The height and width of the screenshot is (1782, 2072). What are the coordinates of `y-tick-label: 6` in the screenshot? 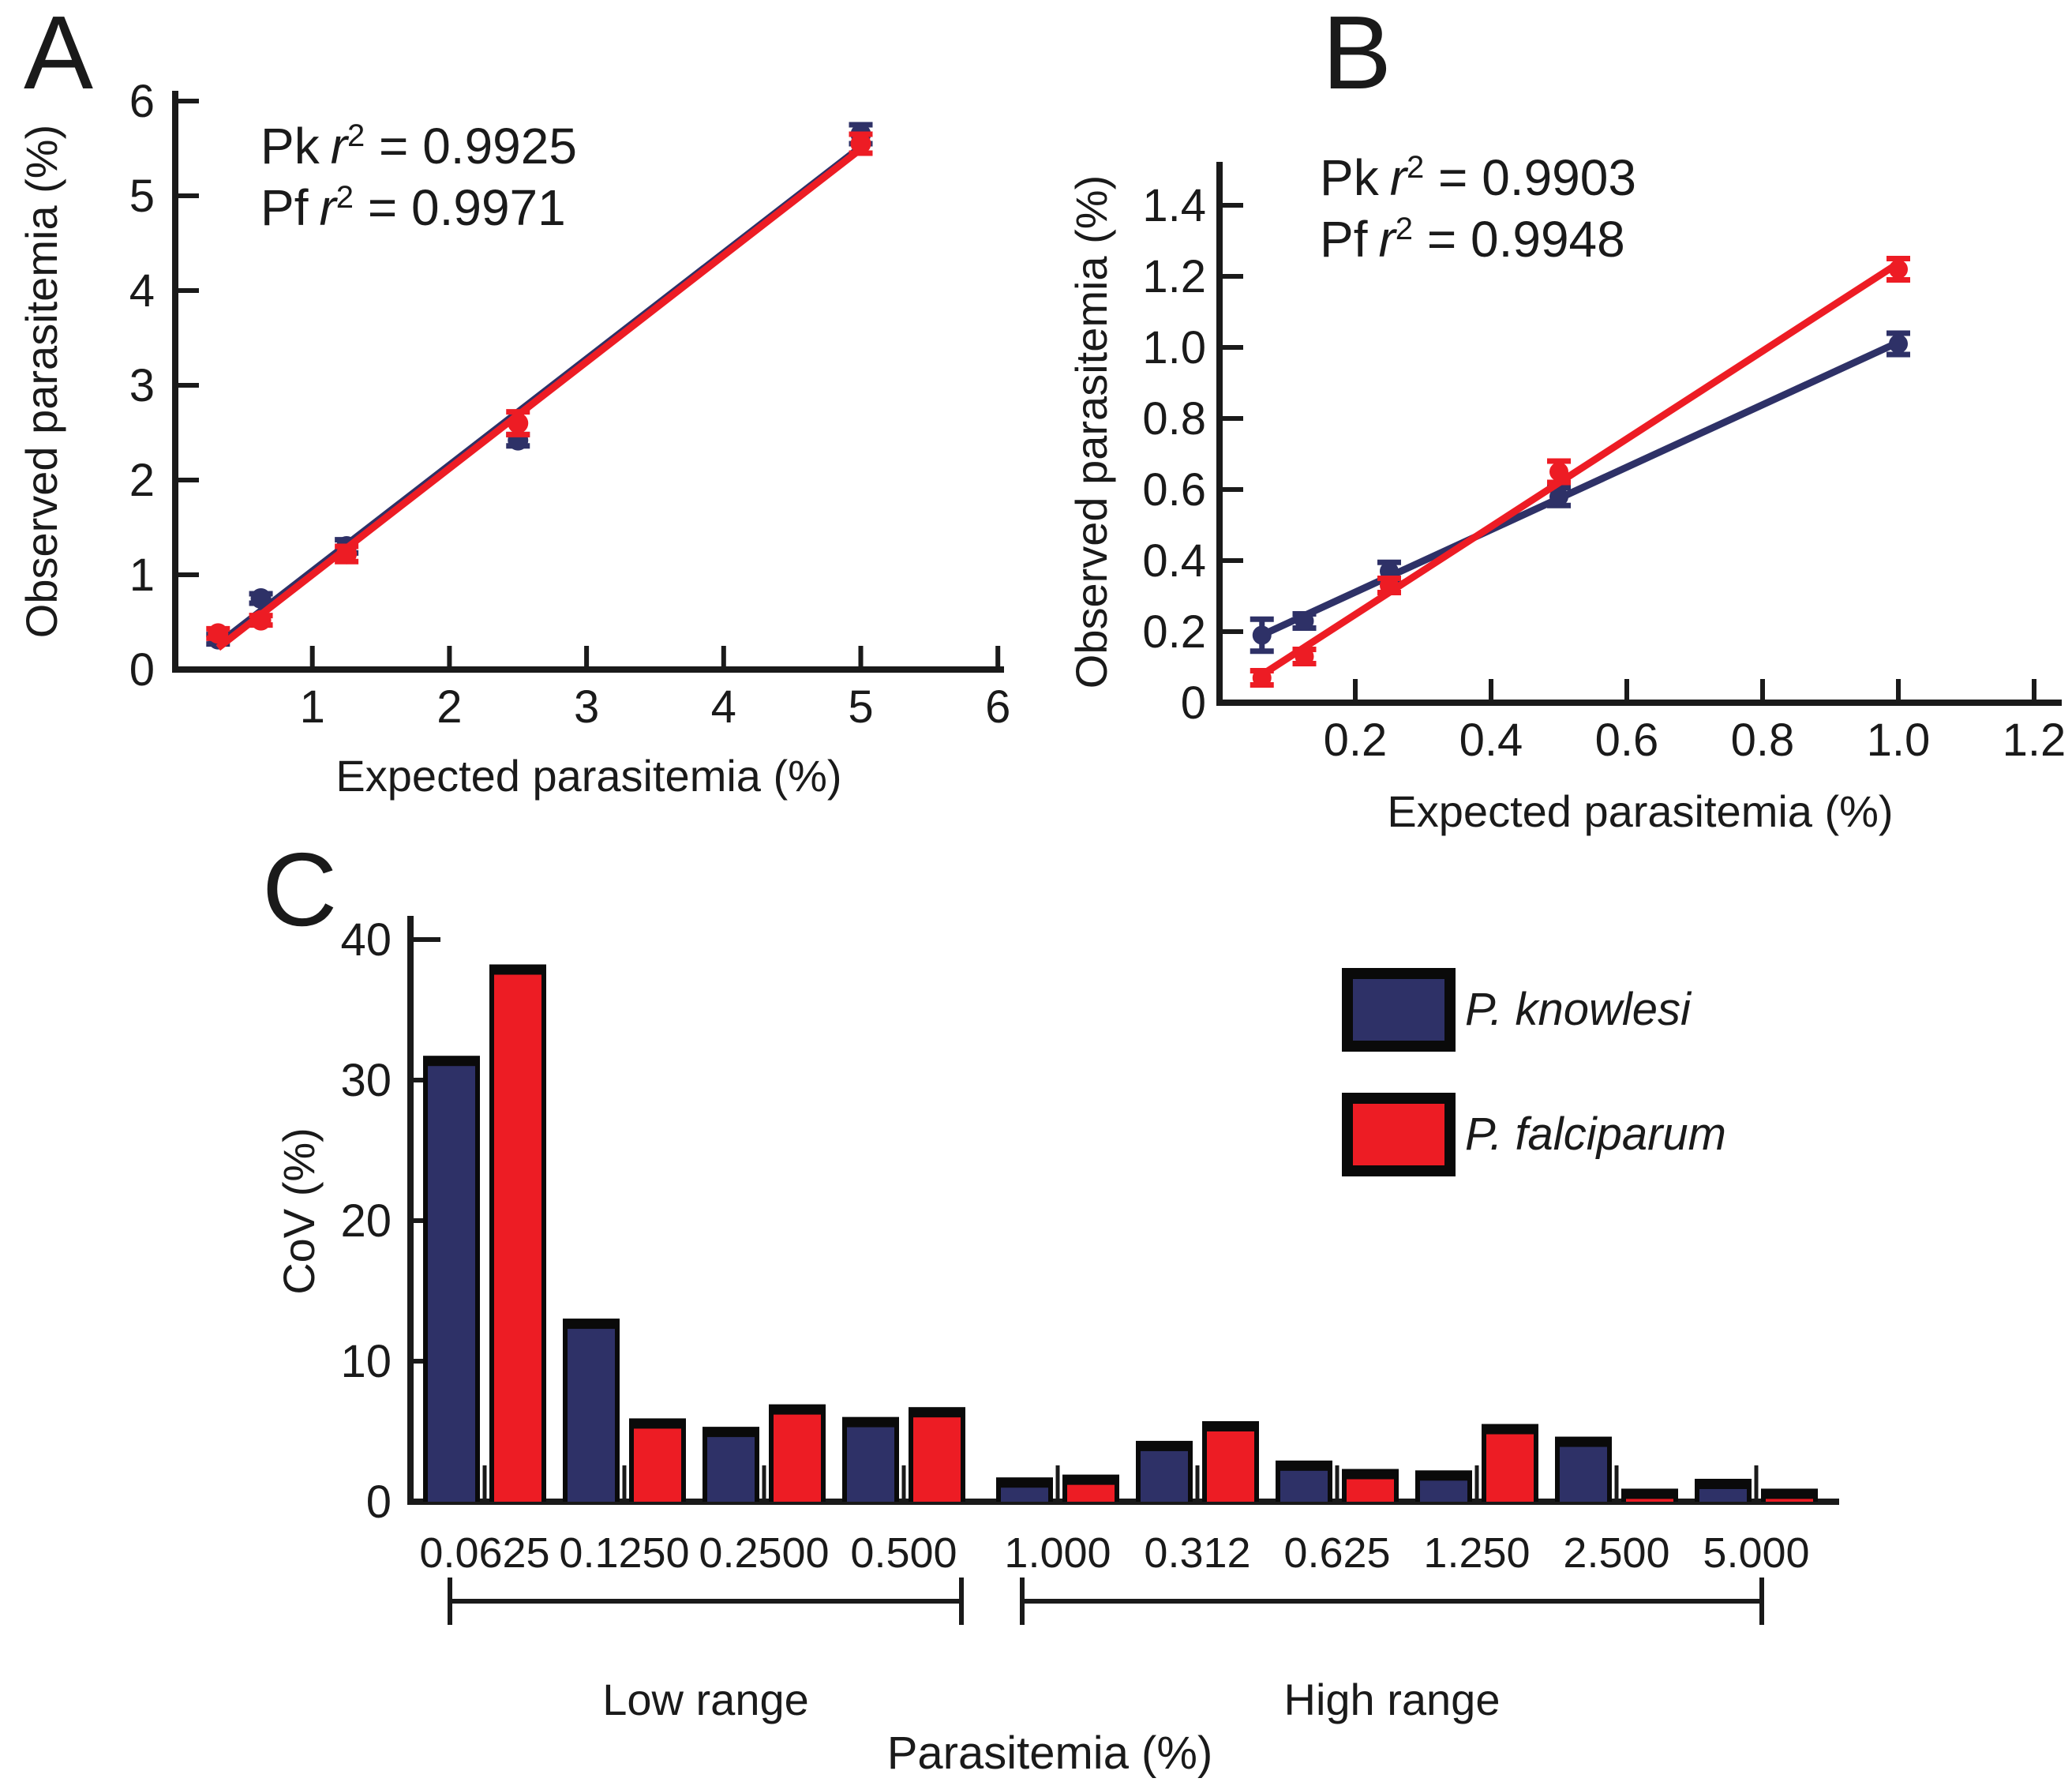 It's located at (142, 101).